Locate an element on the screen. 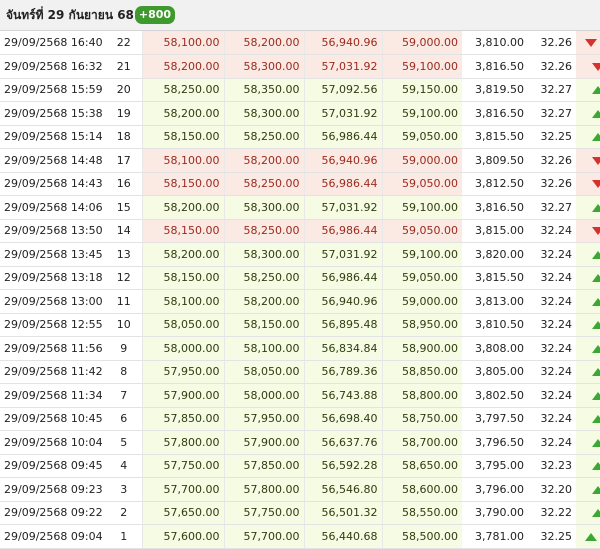 Image resolution: width=600 pixels, height=549 pixels. round-number: 6 is located at coordinates (124, 419).